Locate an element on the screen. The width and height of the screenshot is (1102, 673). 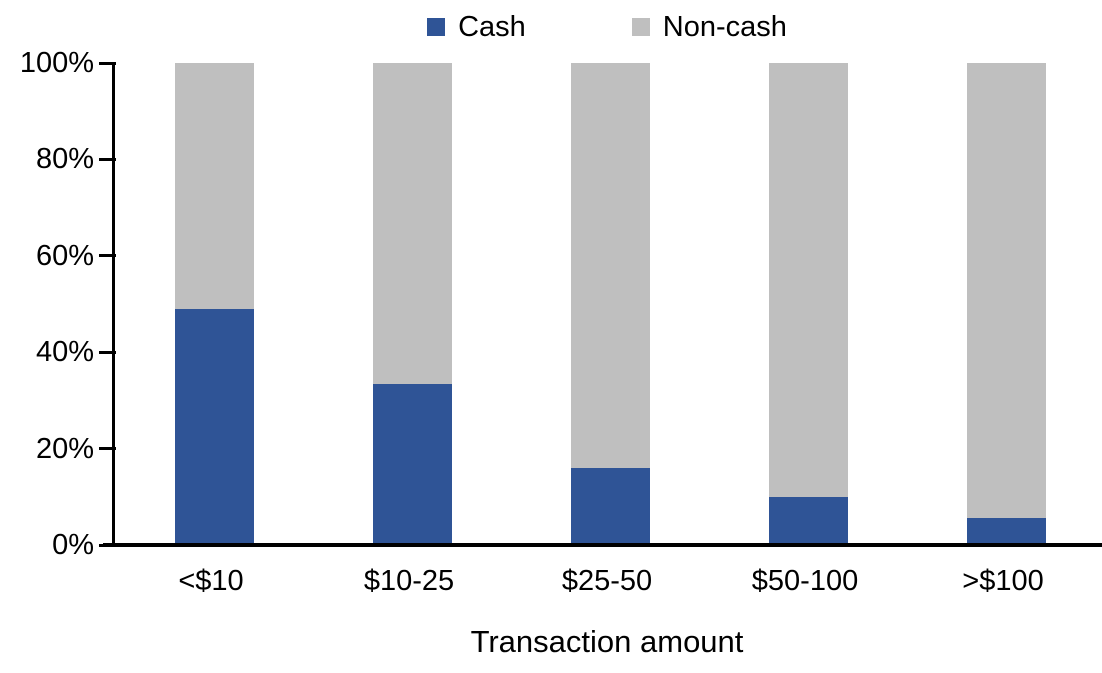
chart-legend: Cash Non-cash is located at coordinates (607, 27).